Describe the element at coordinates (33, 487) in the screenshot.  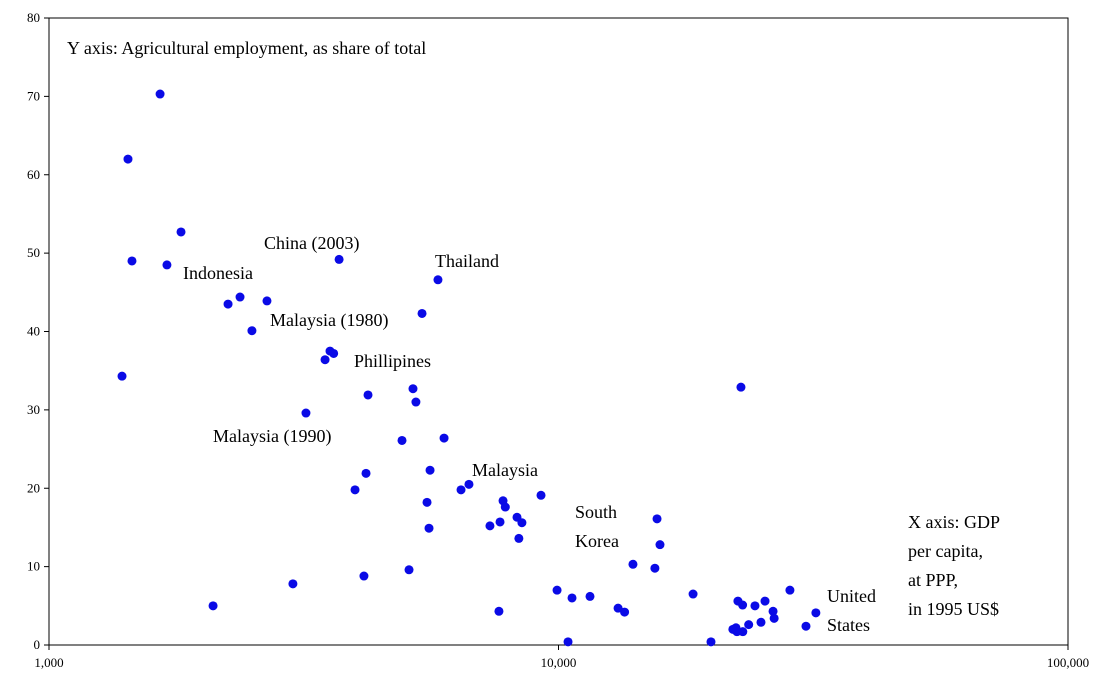
I see `y-tick-label: 20` at that location.